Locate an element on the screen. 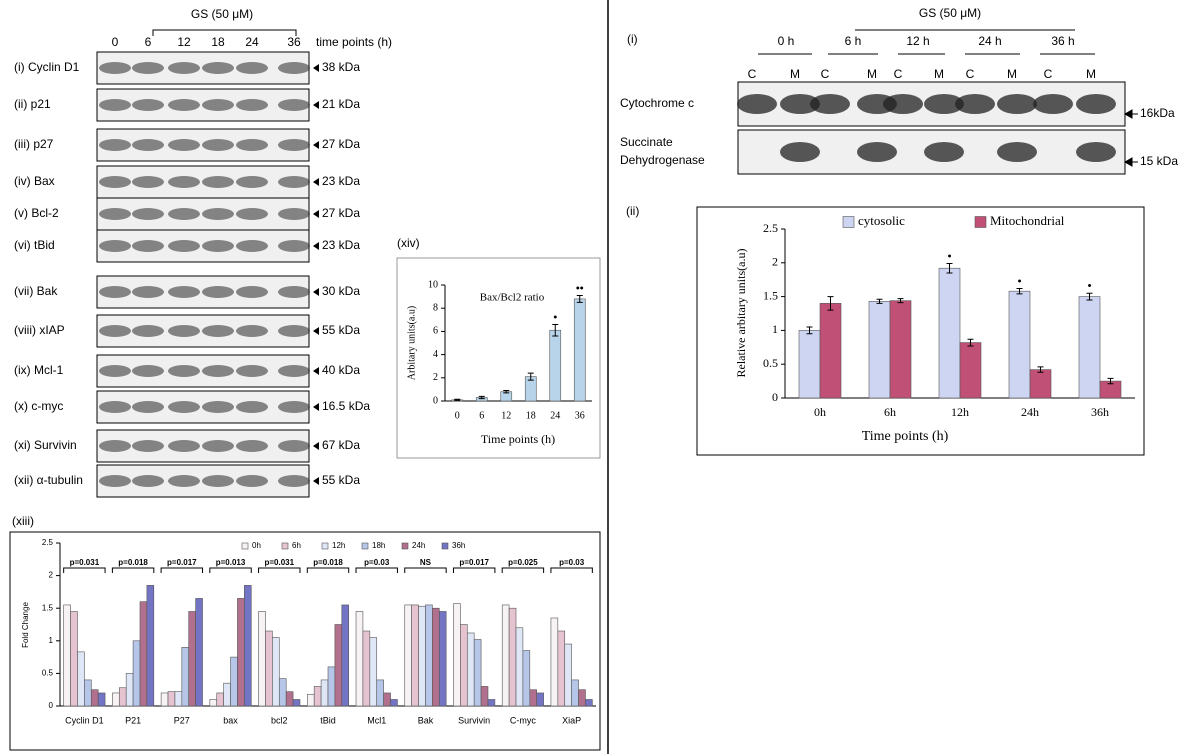  x-tick-label: 36 is located at coordinates (580, 415).